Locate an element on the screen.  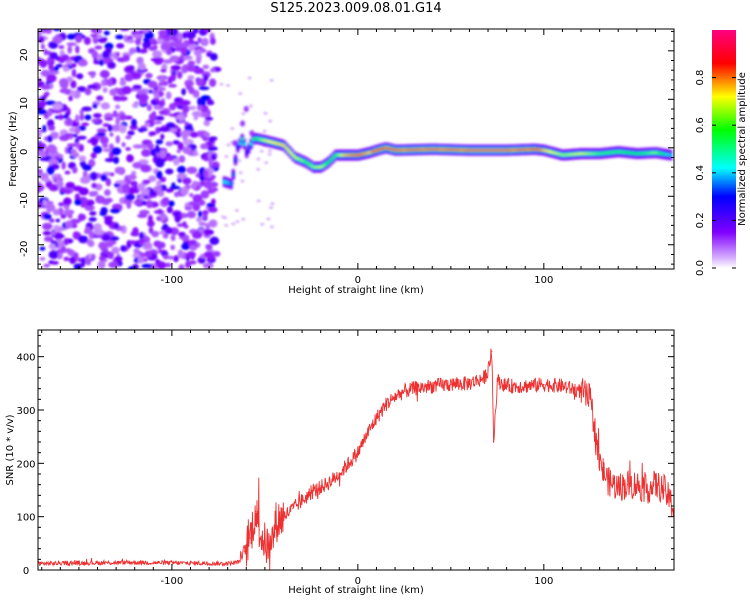
y-tick-label: -20 is located at coordinates (24, 249).